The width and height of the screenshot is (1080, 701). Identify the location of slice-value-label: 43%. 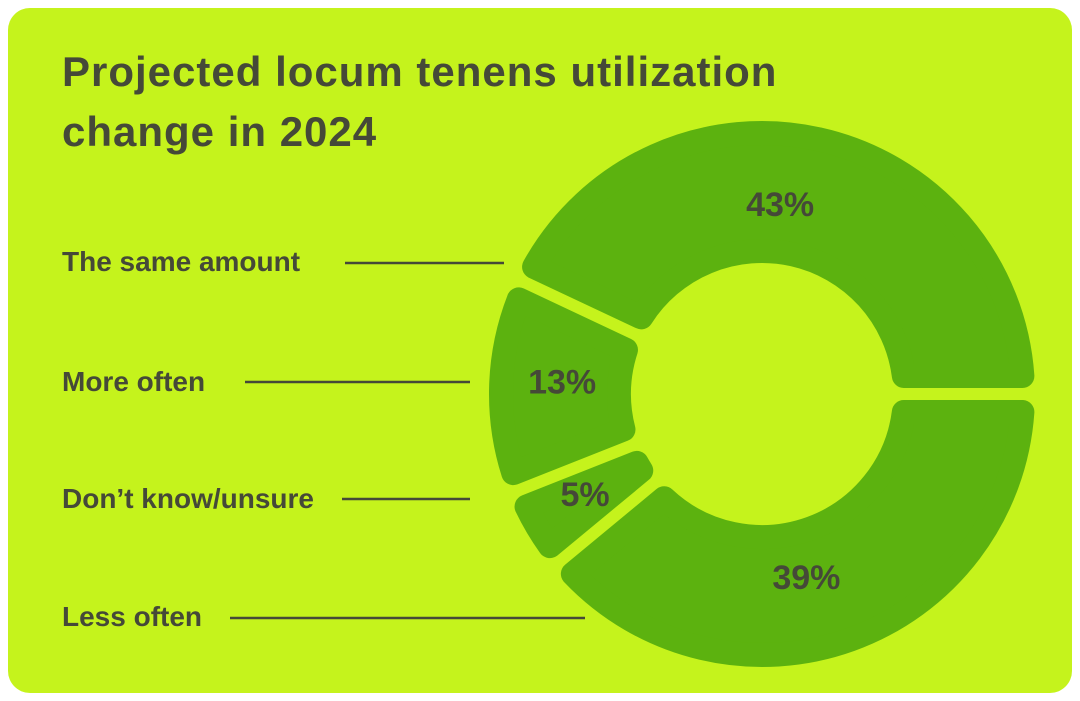
(780, 205).